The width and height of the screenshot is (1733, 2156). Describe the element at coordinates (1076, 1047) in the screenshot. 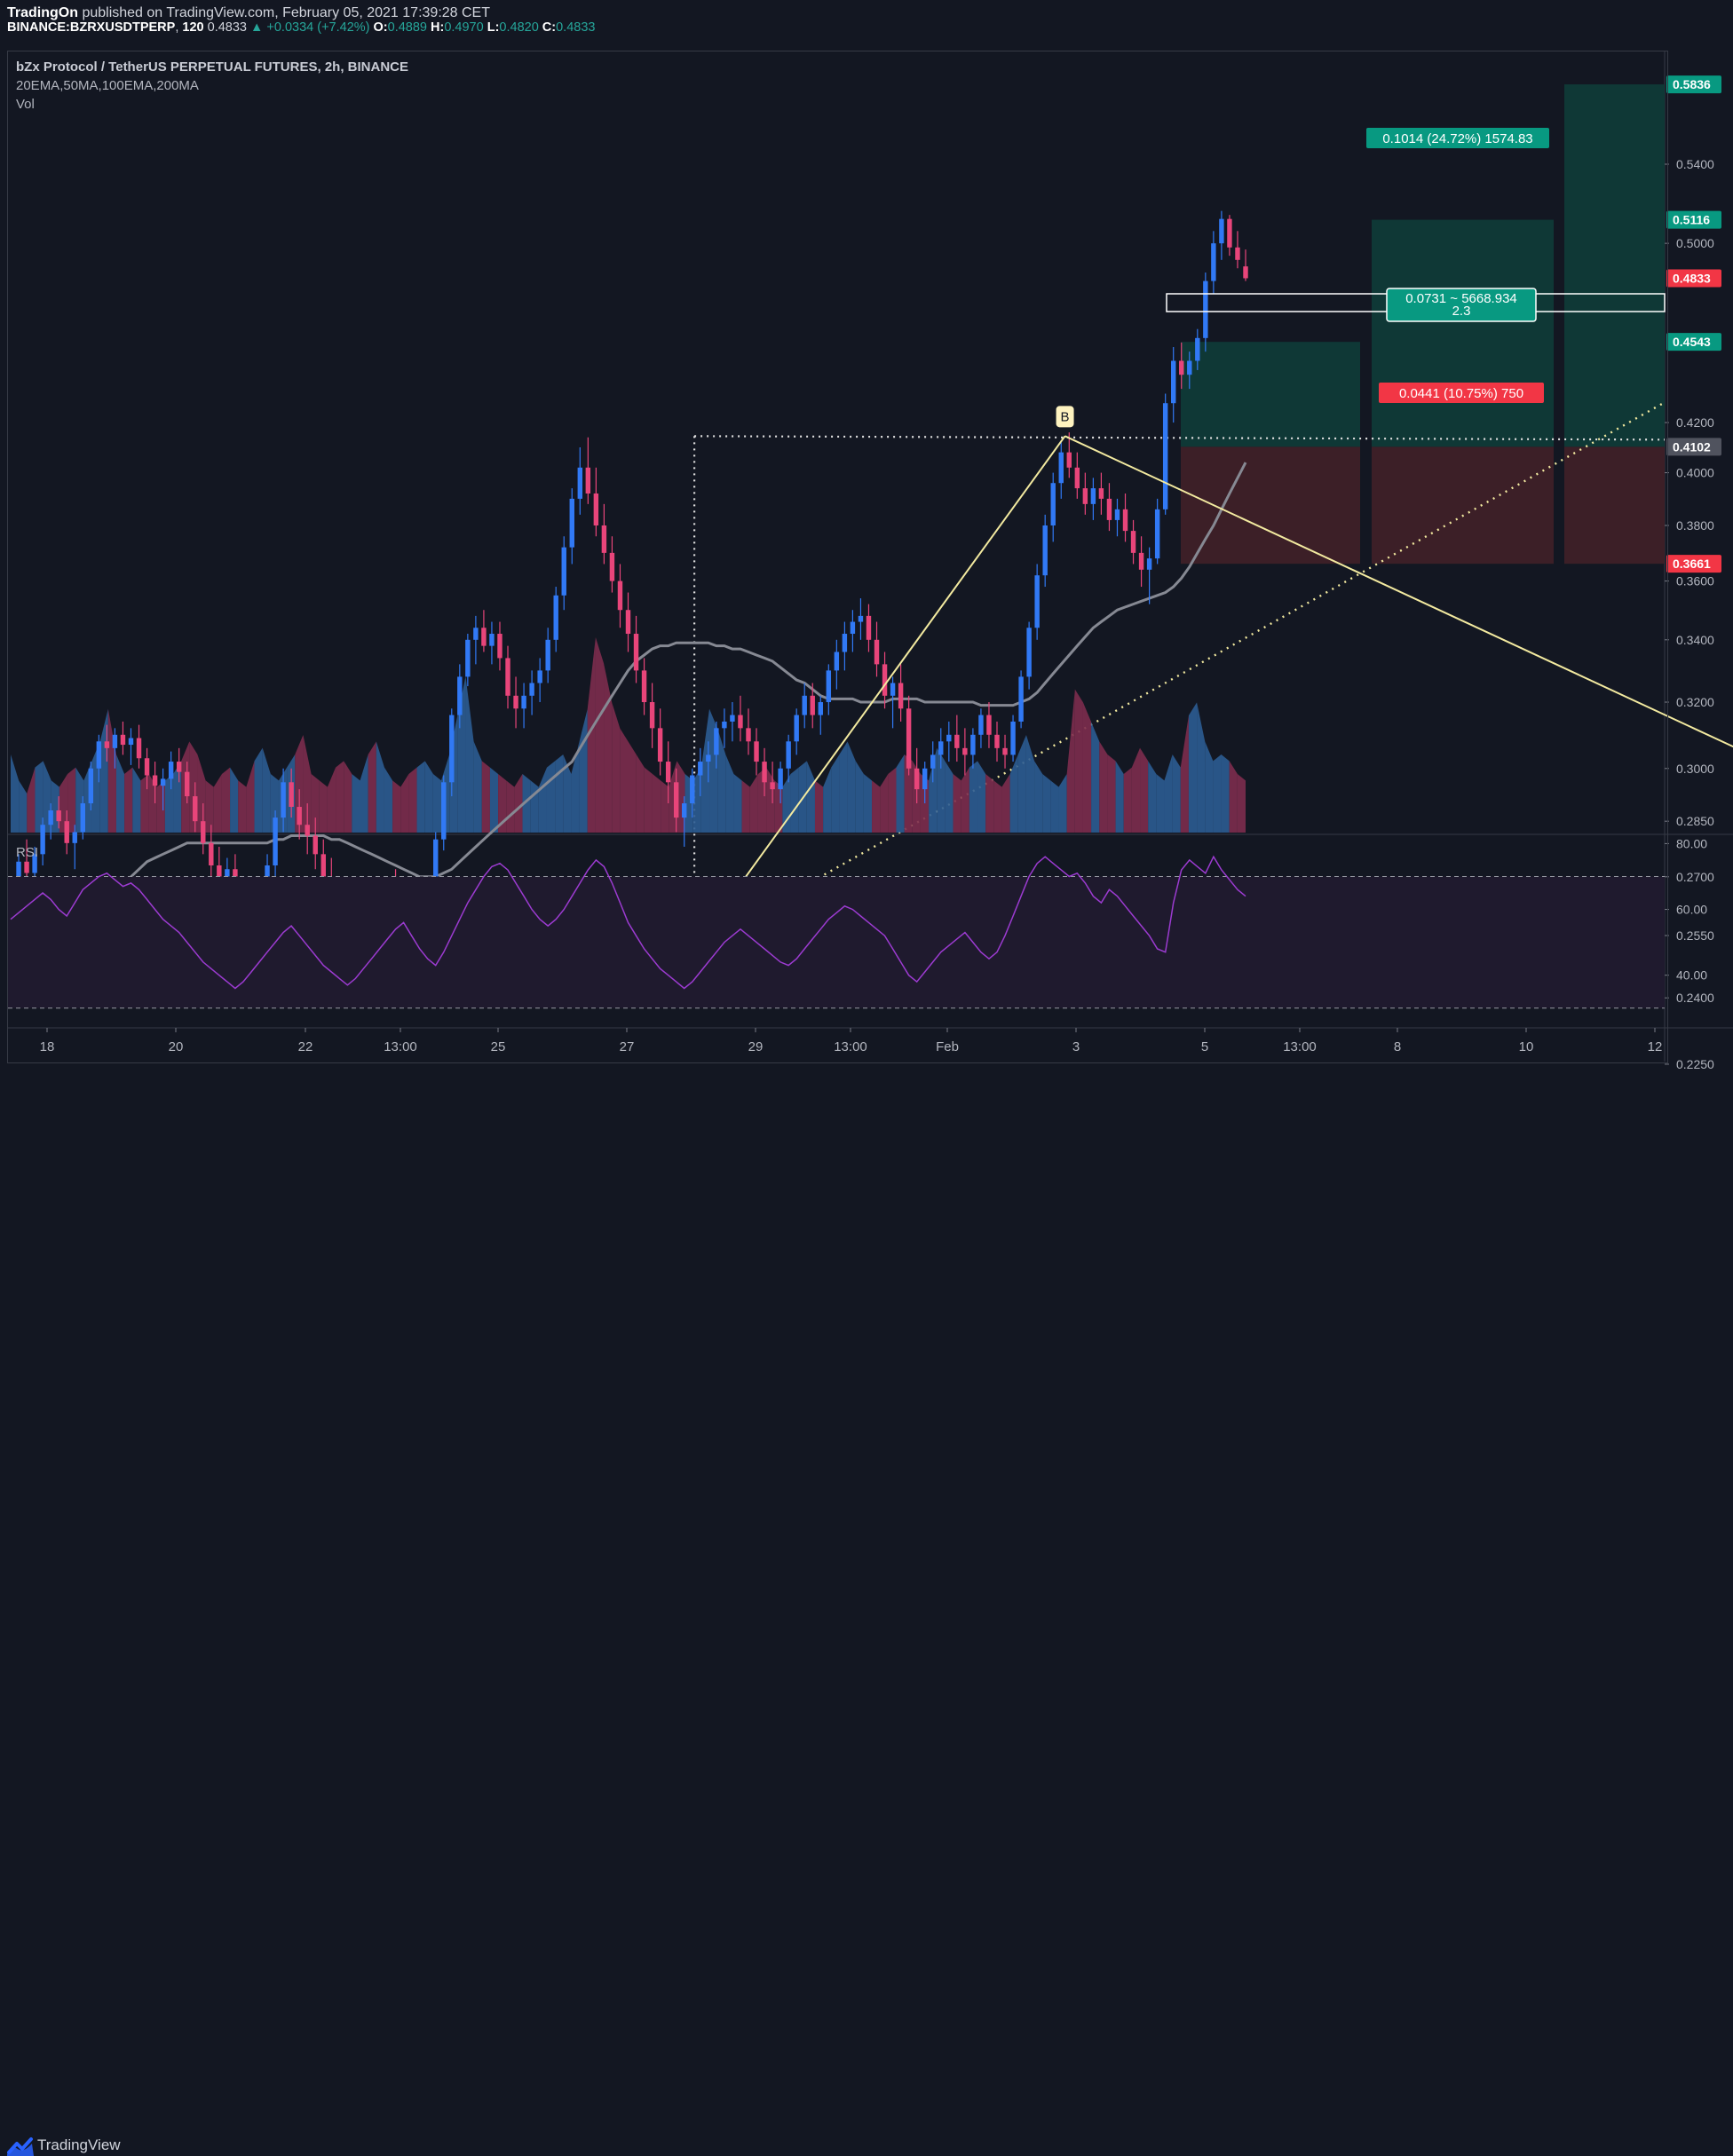

I see `time-tick-label: 3` at that location.